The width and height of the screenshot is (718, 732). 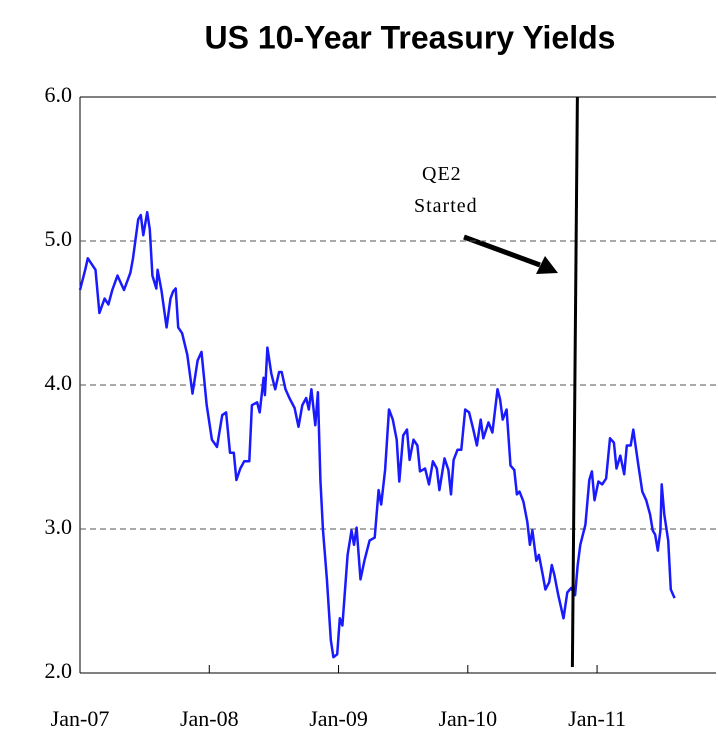 What do you see at coordinates (59, 94) in the screenshot?
I see `y-tick-label: 6.0` at bounding box center [59, 94].